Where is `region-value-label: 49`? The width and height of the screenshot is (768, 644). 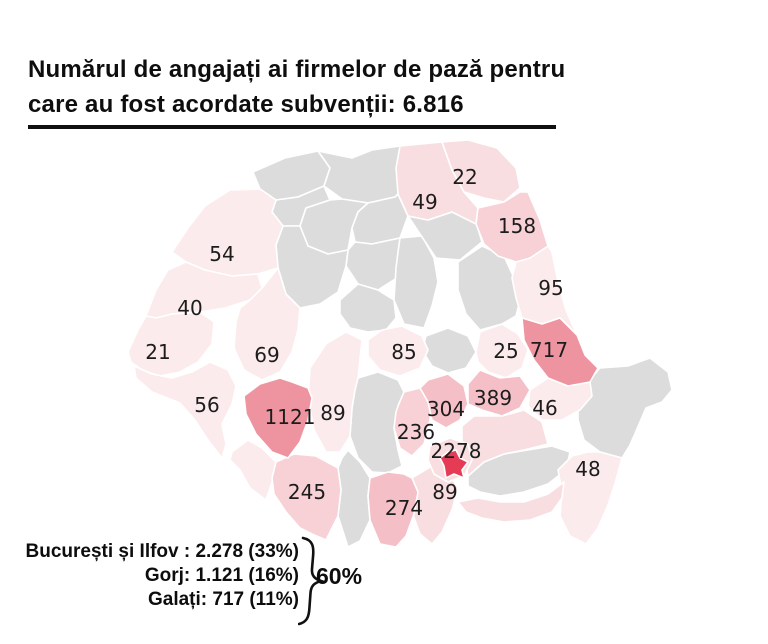 region-value-label: 49 is located at coordinates (425, 202).